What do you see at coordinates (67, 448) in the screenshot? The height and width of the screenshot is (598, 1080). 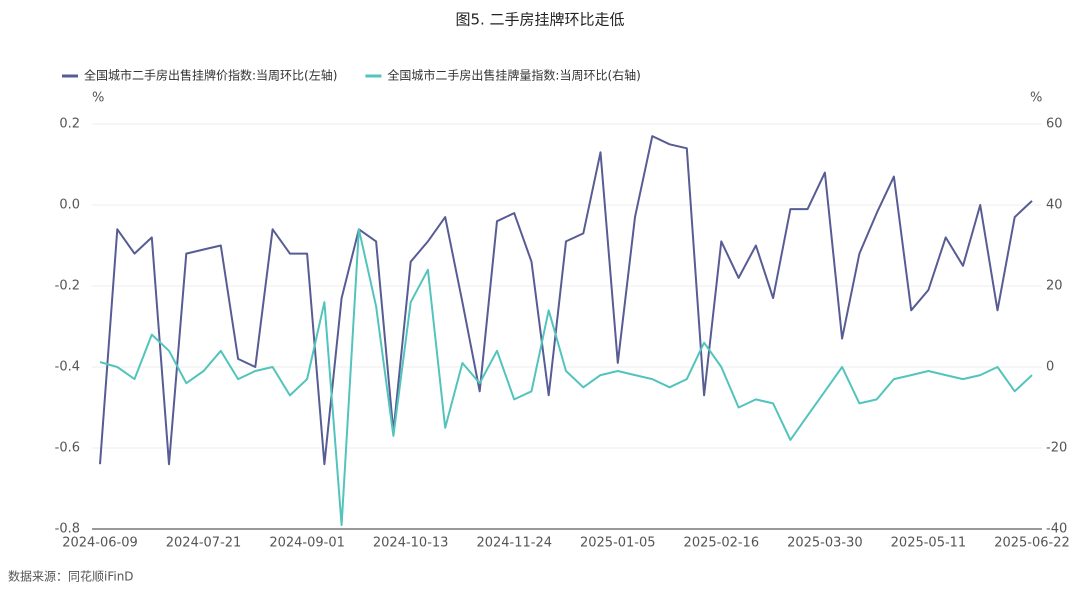 I see `y-tick-label: -0.6` at bounding box center [67, 448].